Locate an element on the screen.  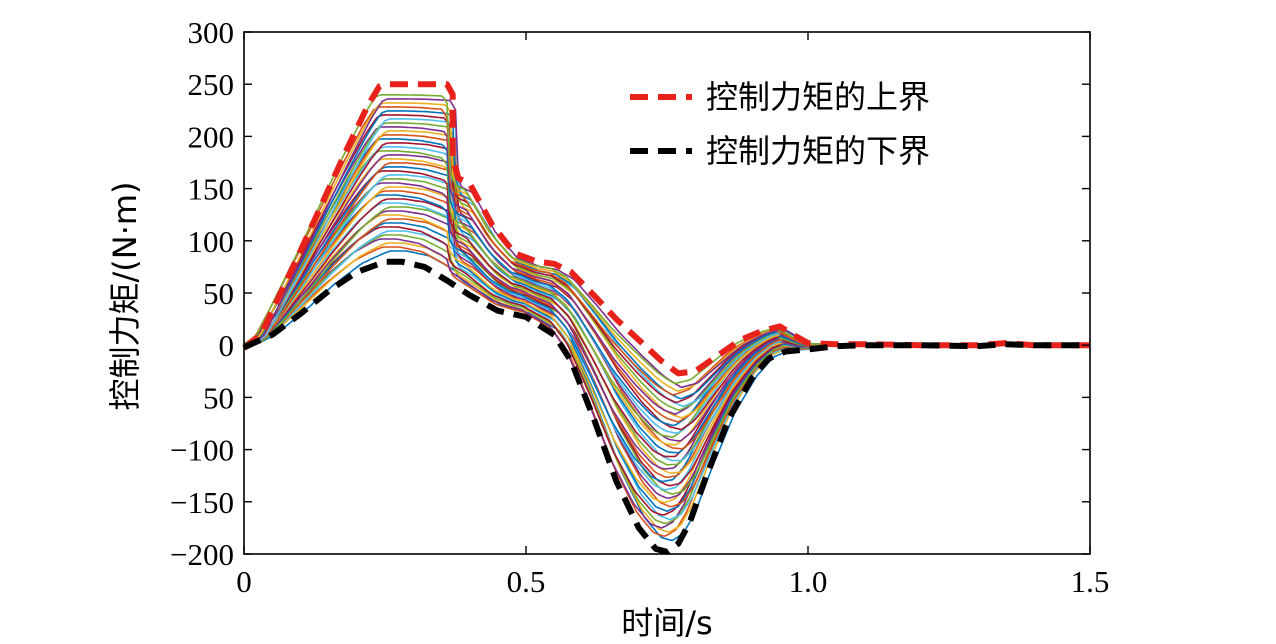
y-tick-label: 200 is located at coordinates (211, 136).